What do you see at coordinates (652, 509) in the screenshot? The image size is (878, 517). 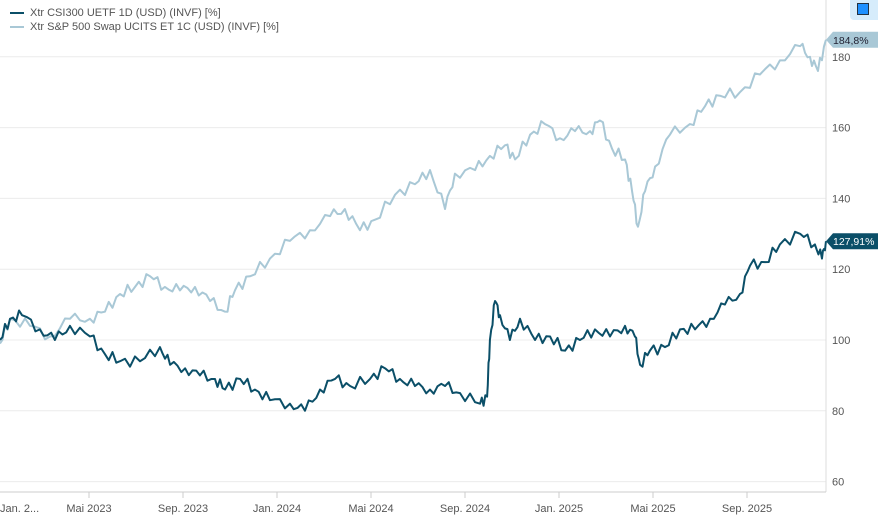 I see `x-tick-label: Mai 2025` at bounding box center [652, 509].